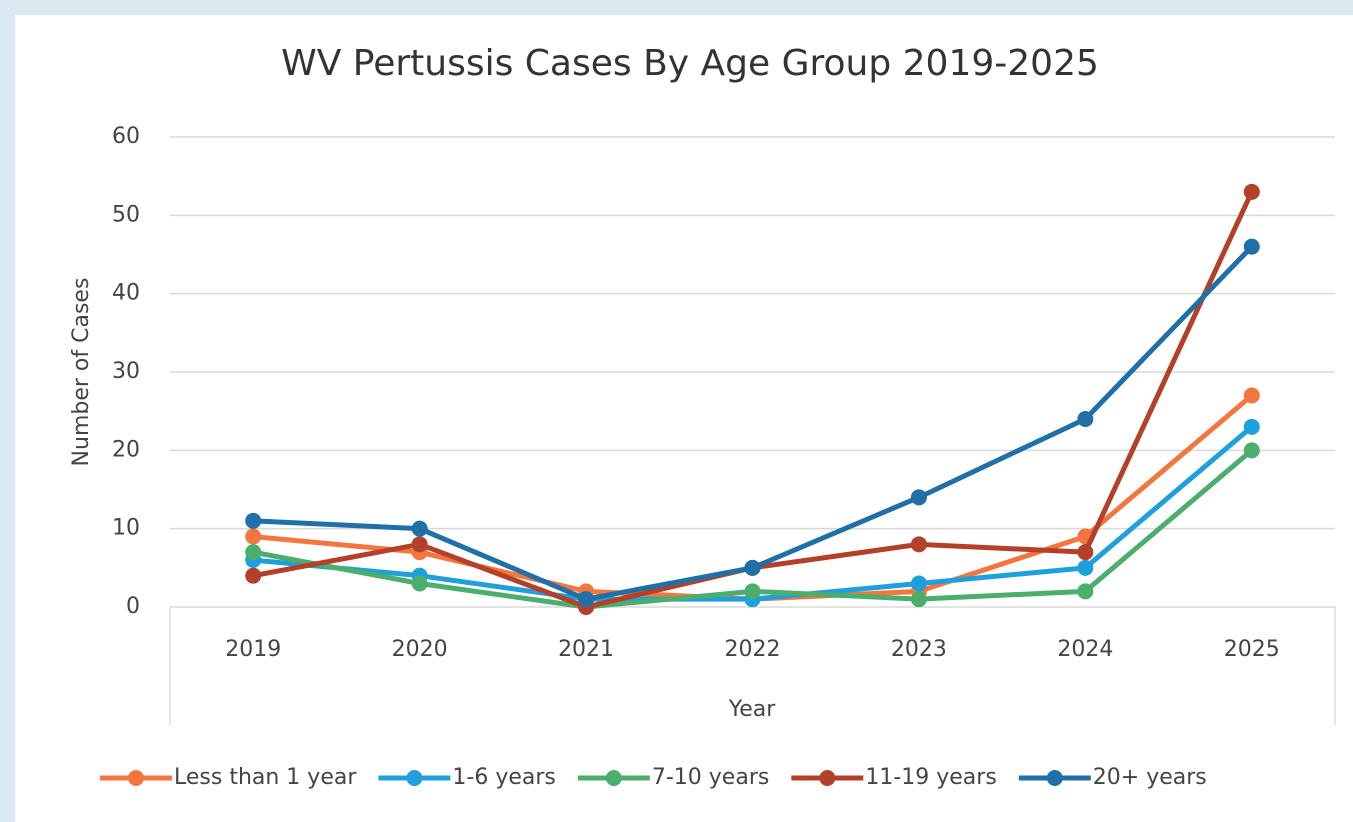 The width and height of the screenshot is (1353, 822). I want to click on x-tick-label: 2024, so click(1085, 649).